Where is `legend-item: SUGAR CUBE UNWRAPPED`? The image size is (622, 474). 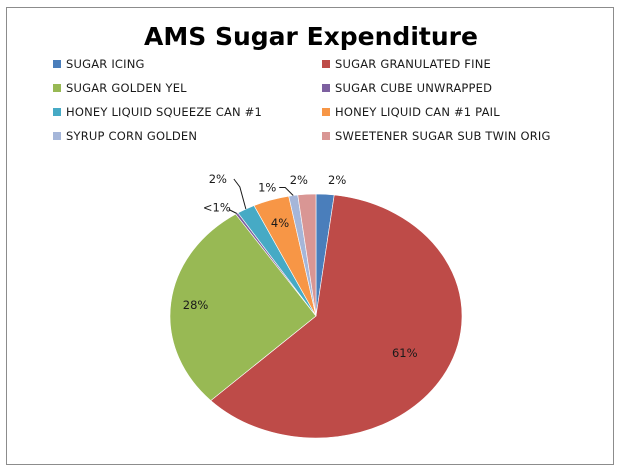 legend-item: SUGAR CUBE UNWRAPPED is located at coordinates (407, 88).